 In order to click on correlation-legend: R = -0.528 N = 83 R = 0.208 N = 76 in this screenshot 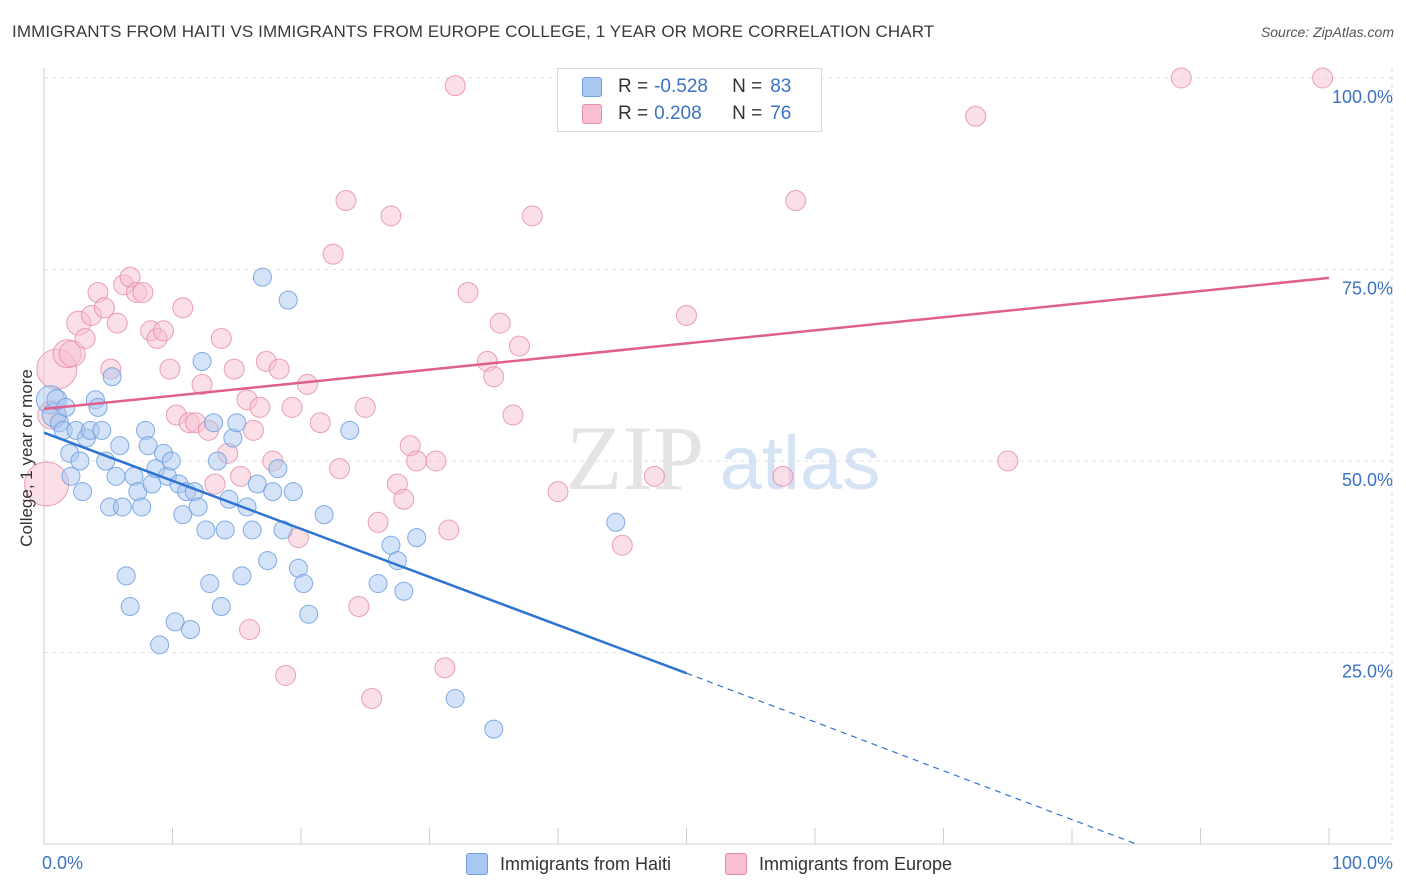, I will do `click(689, 100)`.